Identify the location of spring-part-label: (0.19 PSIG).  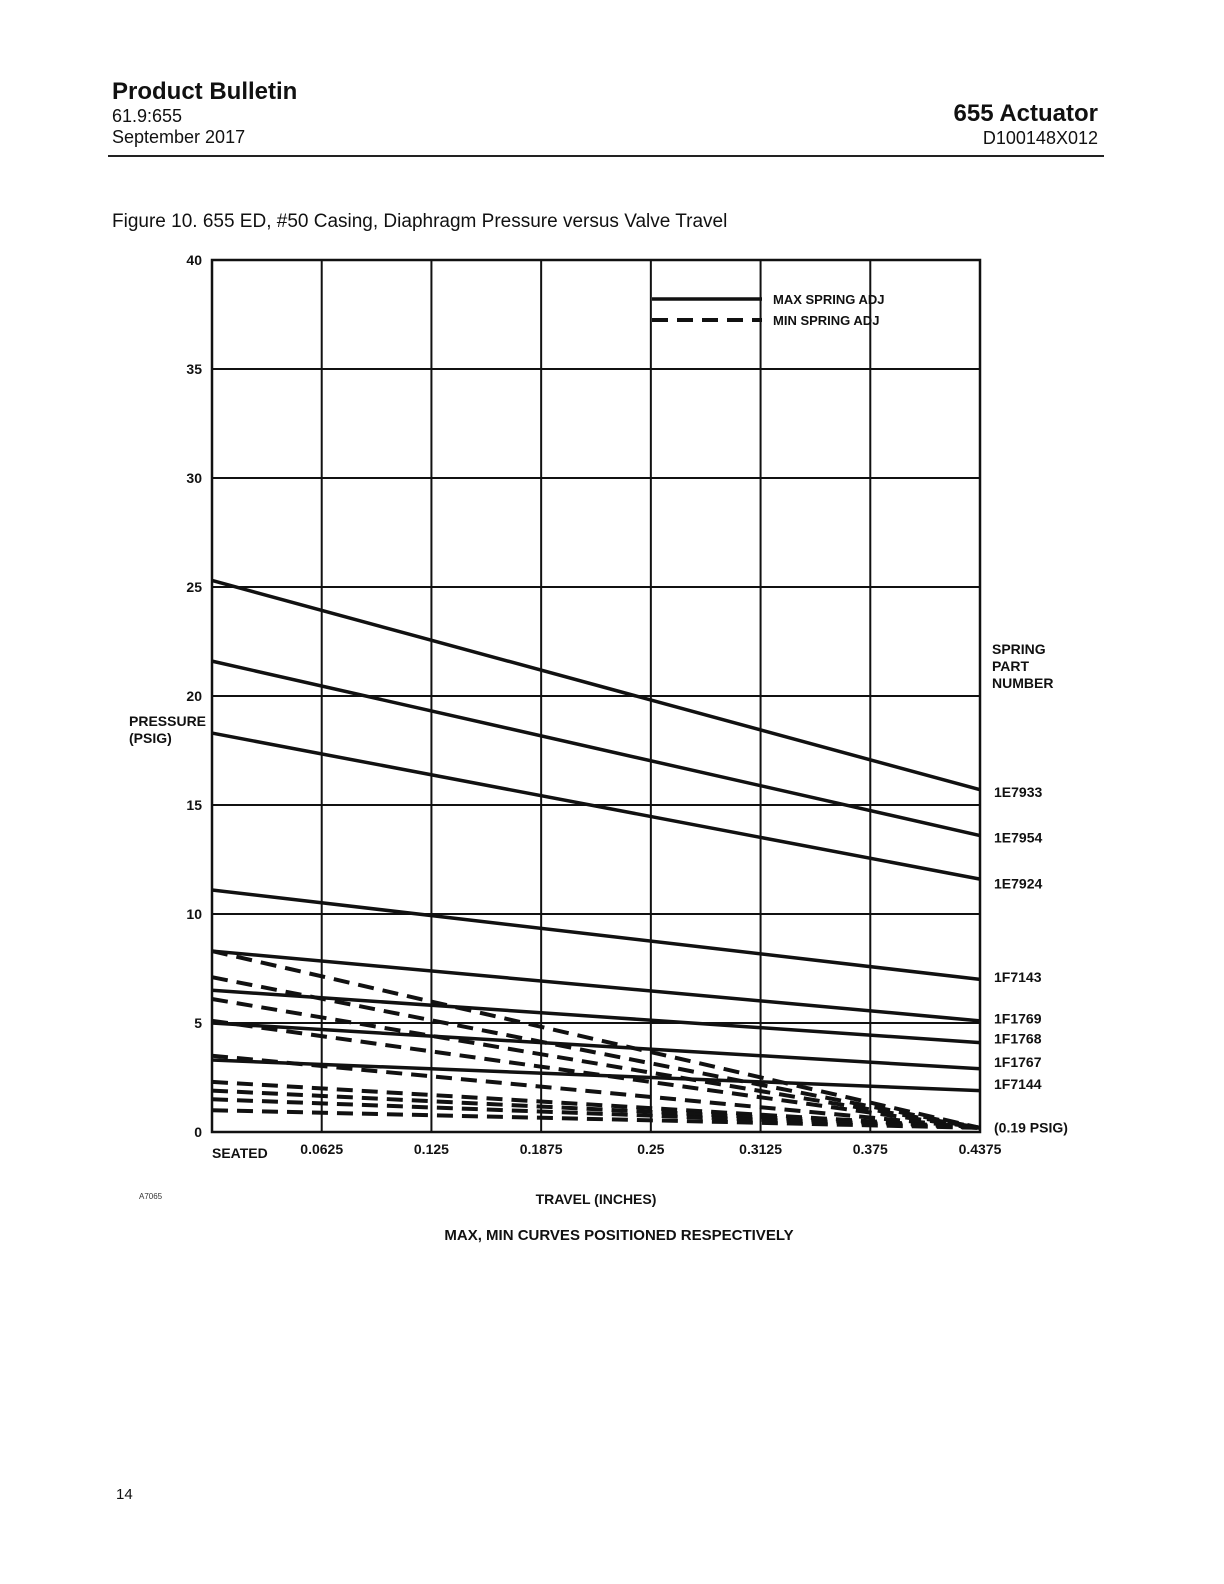
(1031, 1128).